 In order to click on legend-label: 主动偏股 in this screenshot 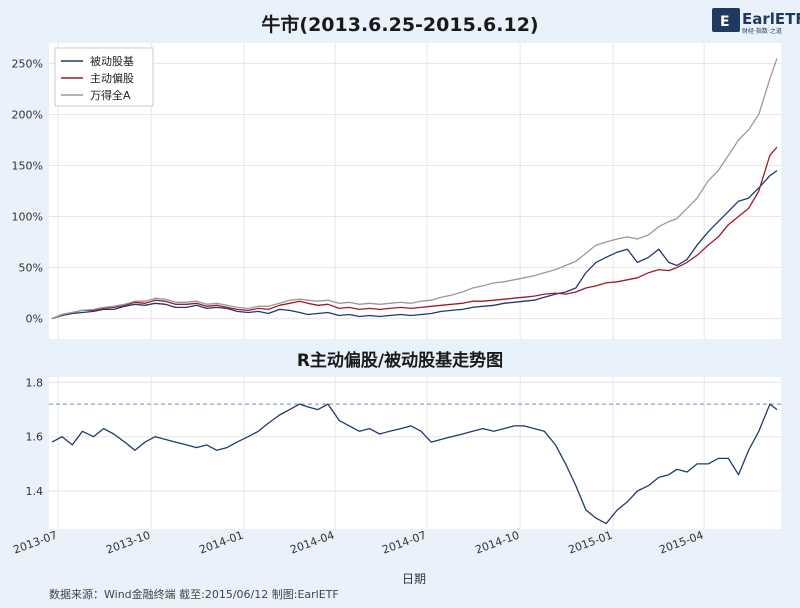, I will do `click(112, 78)`.